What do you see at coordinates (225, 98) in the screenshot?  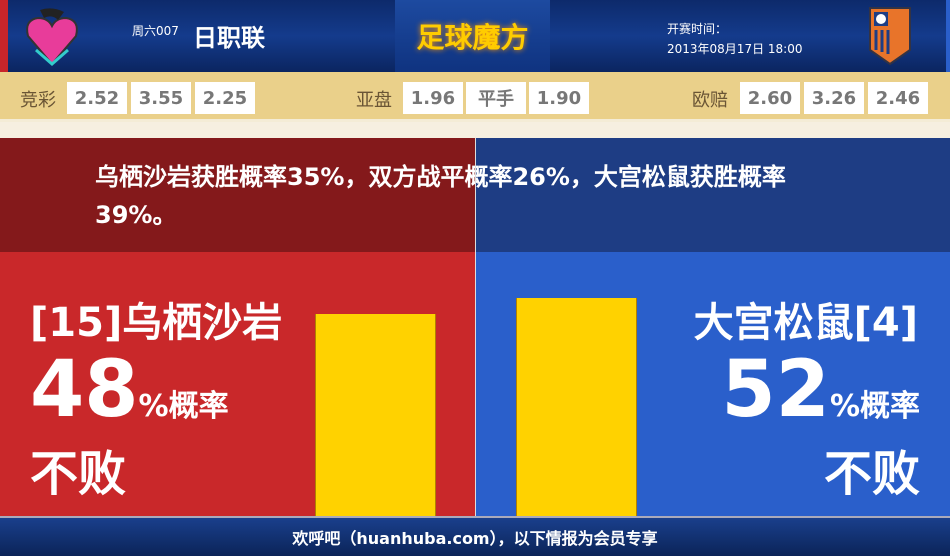 I see `jingcai-odd: 2.25` at bounding box center [225, 98].